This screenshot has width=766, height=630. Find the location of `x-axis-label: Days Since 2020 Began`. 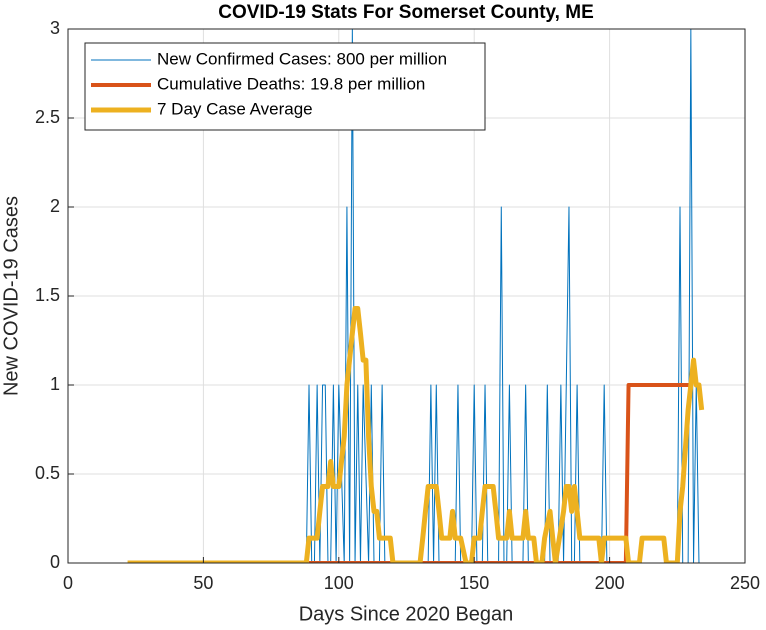

x-axis-label: Days Since 2020 Began is located at coordinates (406, 614).